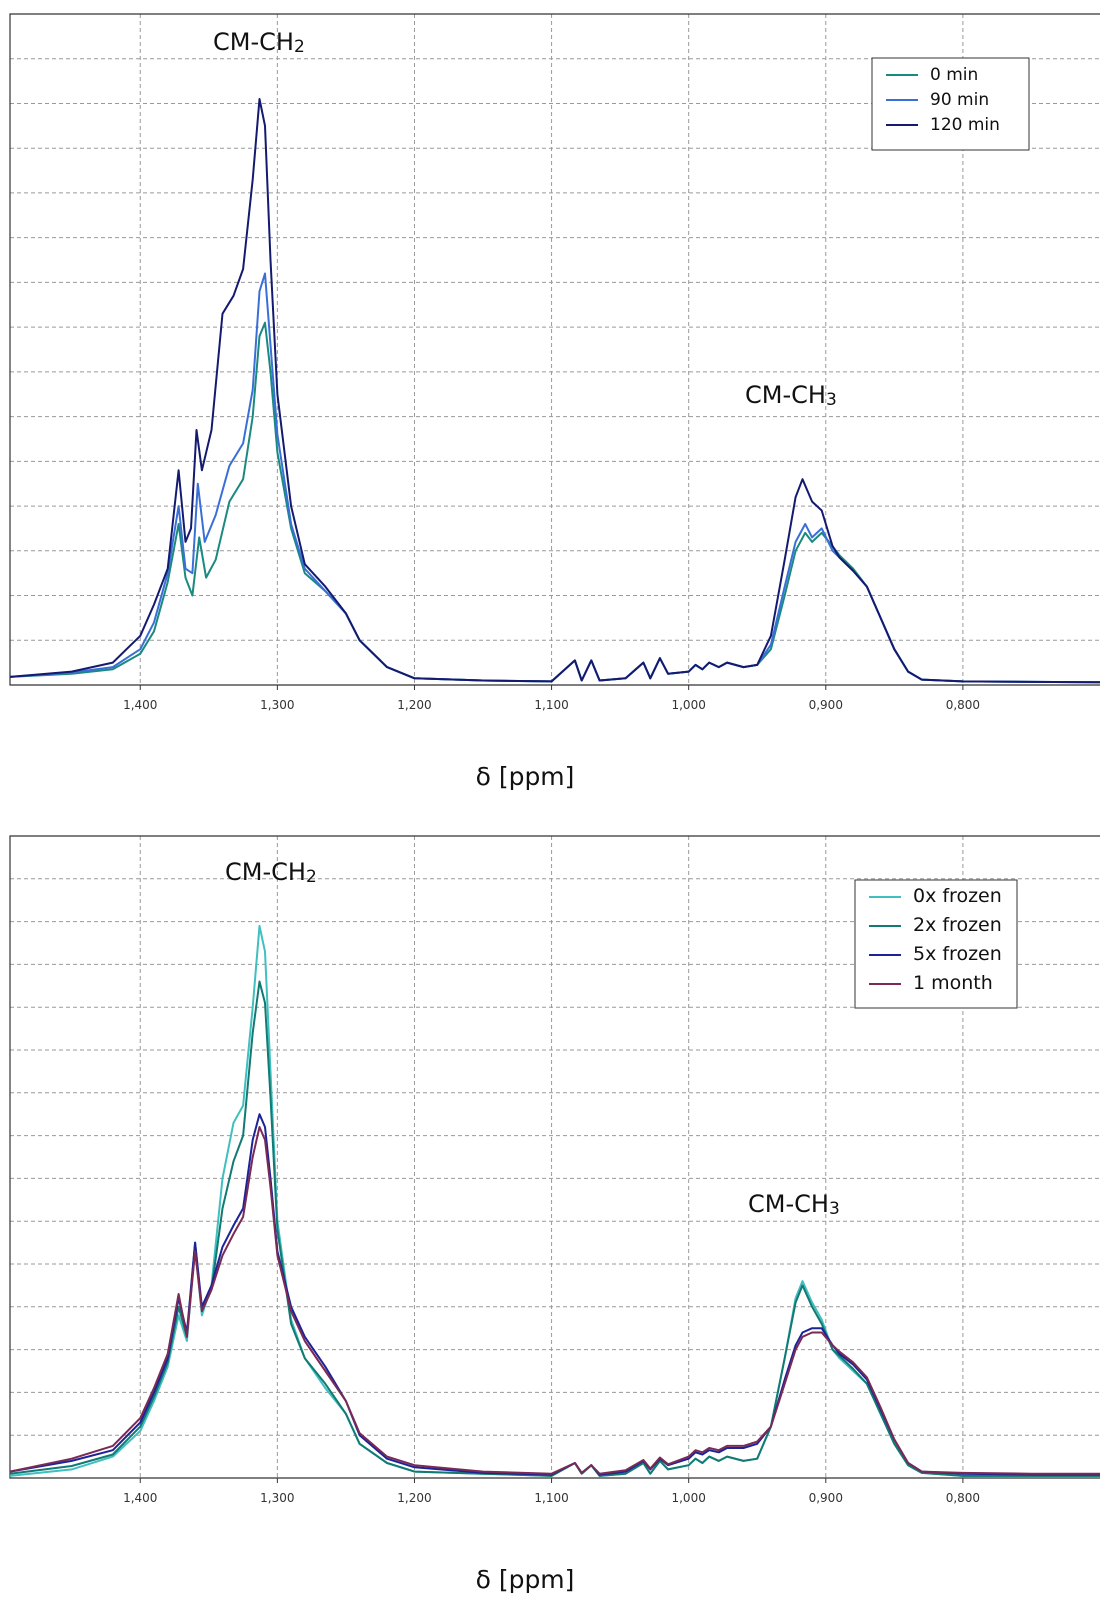 The width and height of the screenshot is (1102, 1598). Describe the element at coordinates (954, 75) in the screenshot. I see `legend-label: 0 min` at that location.